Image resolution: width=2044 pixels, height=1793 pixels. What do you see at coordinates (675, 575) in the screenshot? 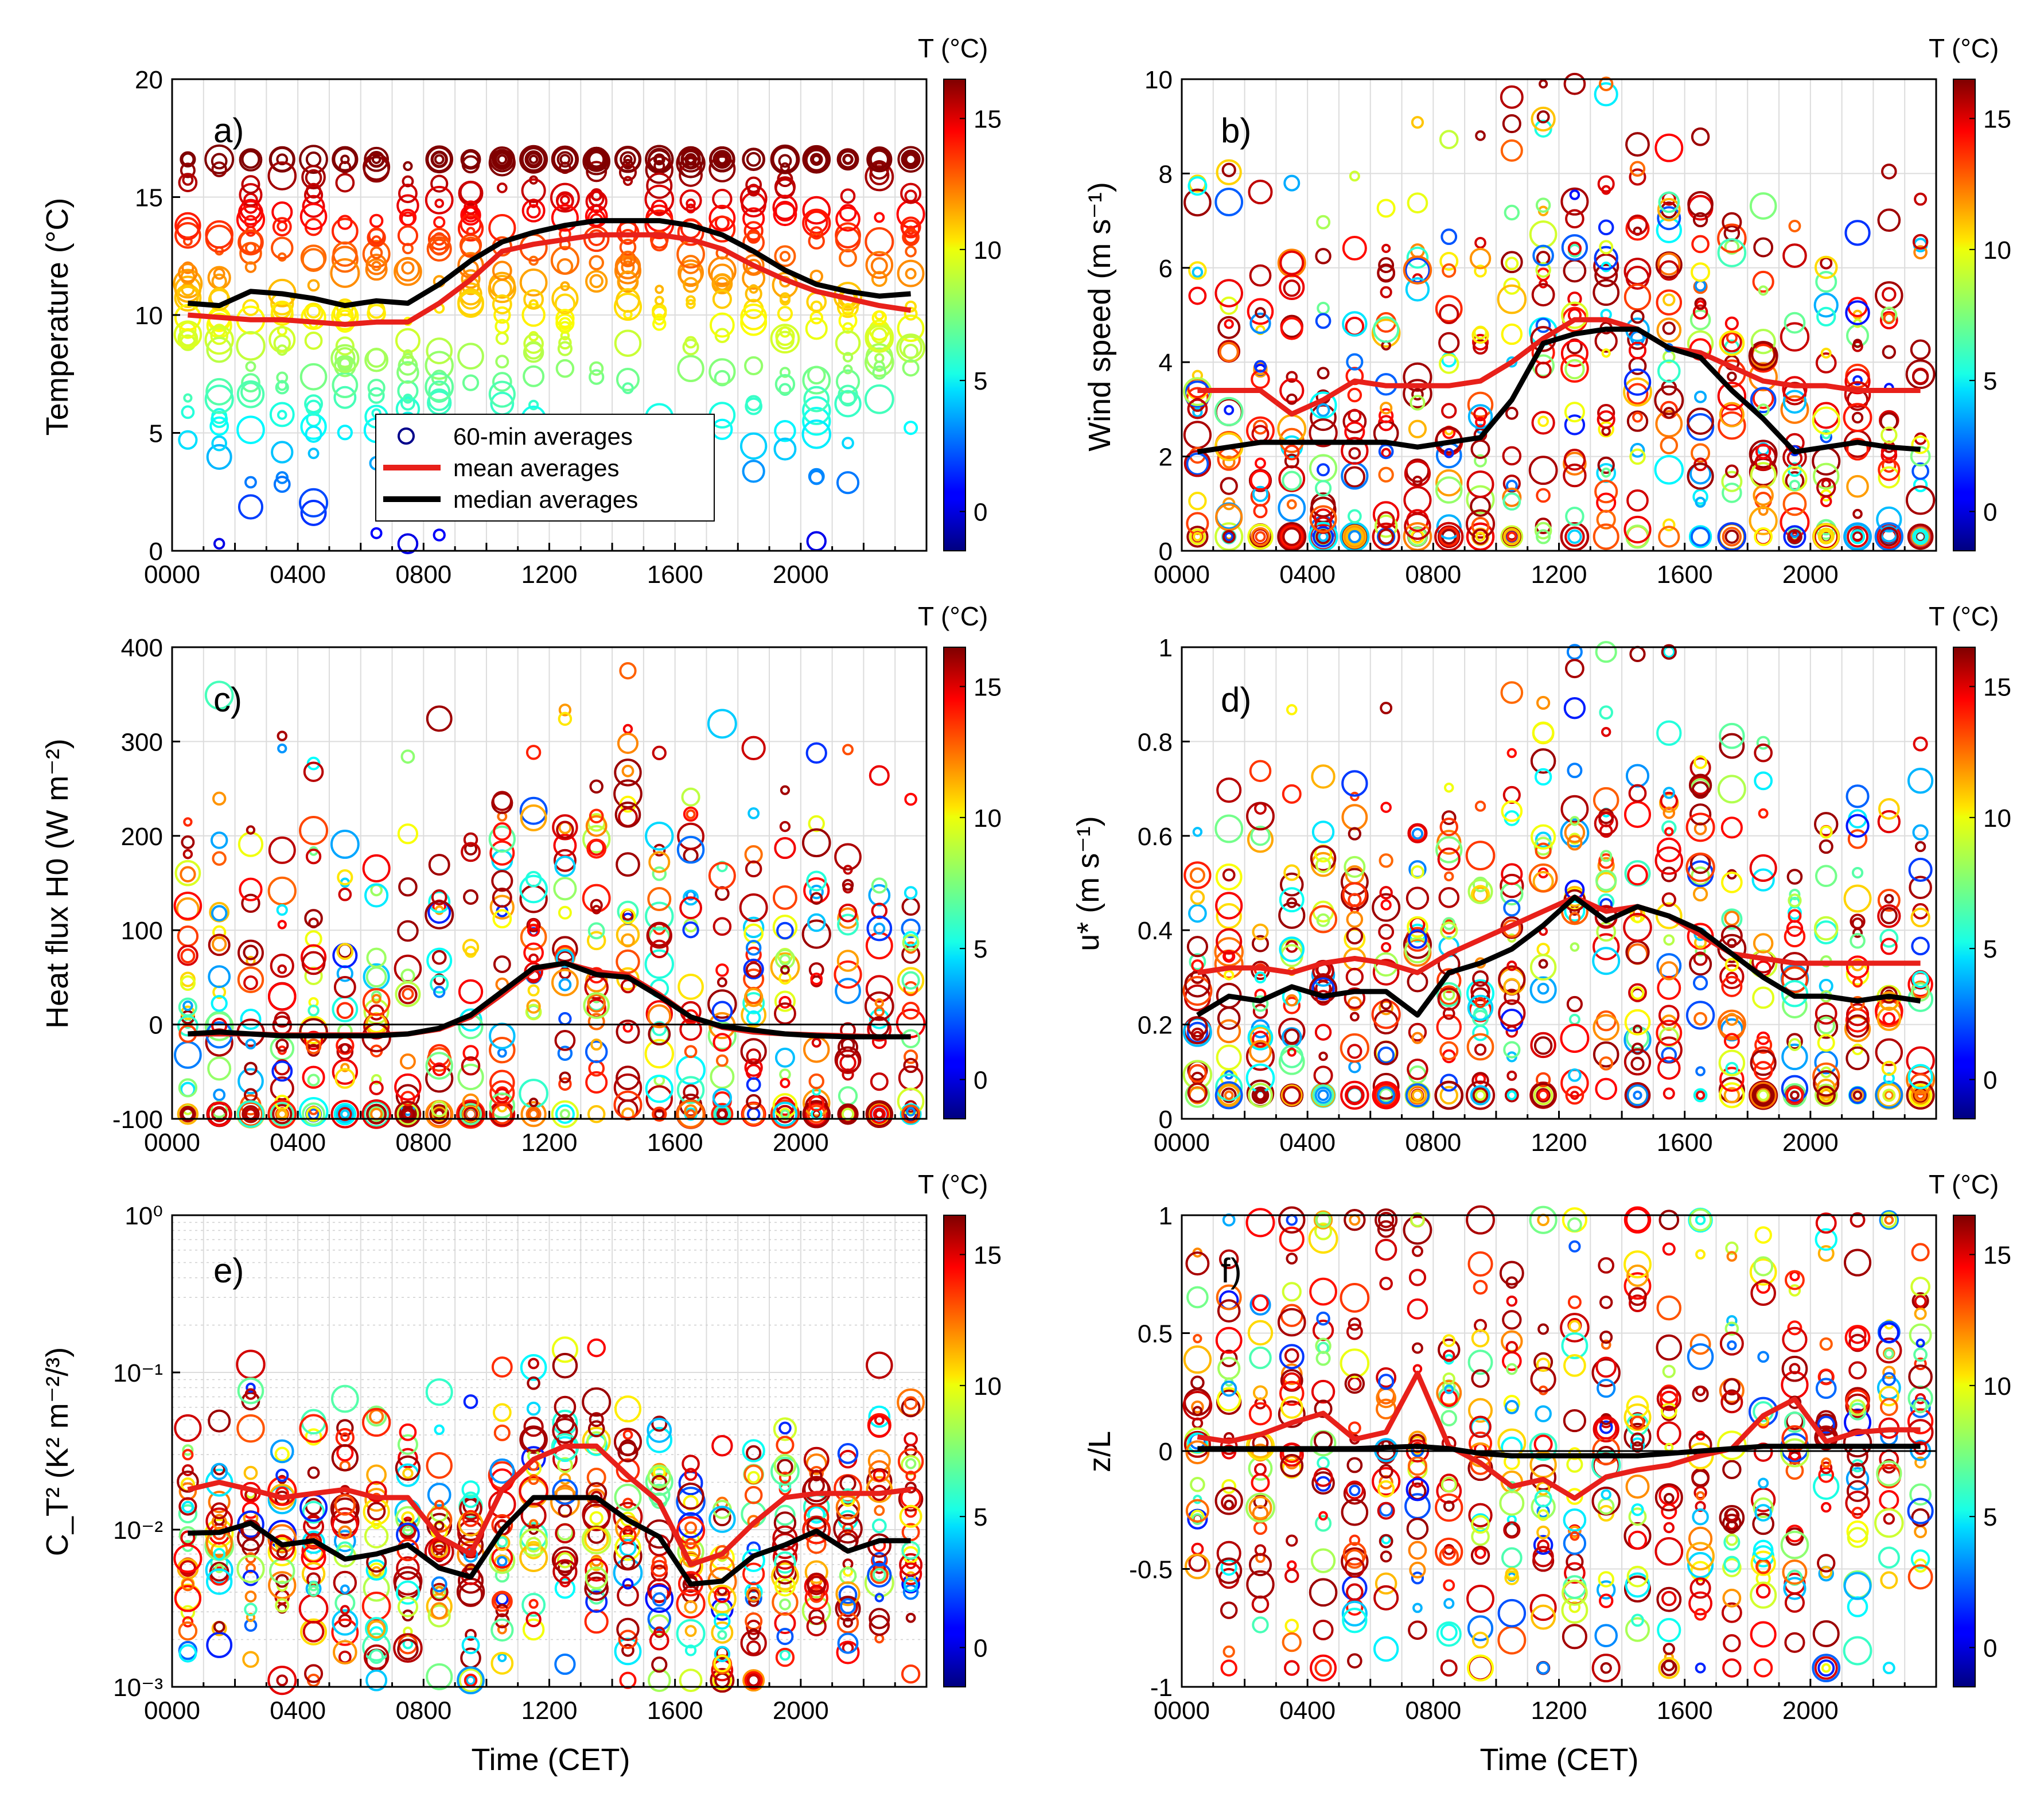
I see `x-tick-label: 1600` at bounding box center [675, 575].